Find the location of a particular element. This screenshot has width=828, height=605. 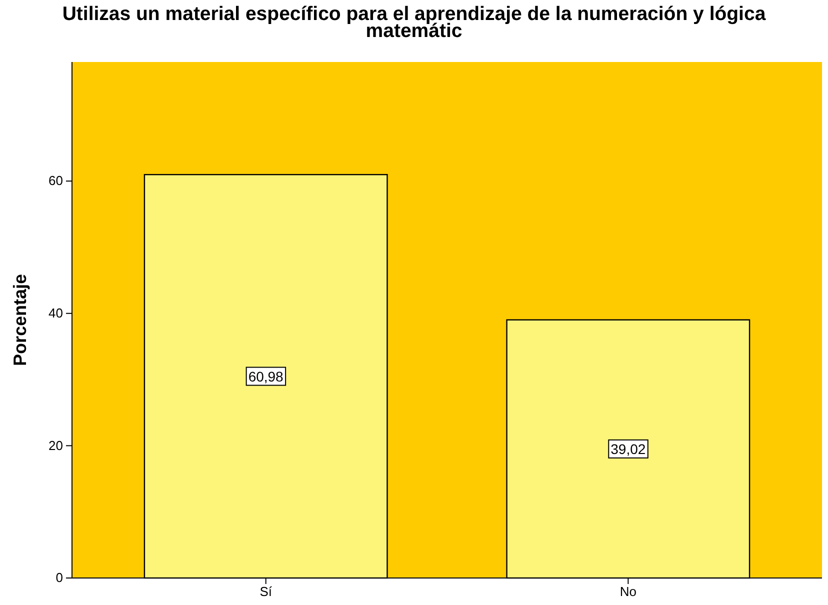

data-label: 60,98 is located at coordinates (266, 376).